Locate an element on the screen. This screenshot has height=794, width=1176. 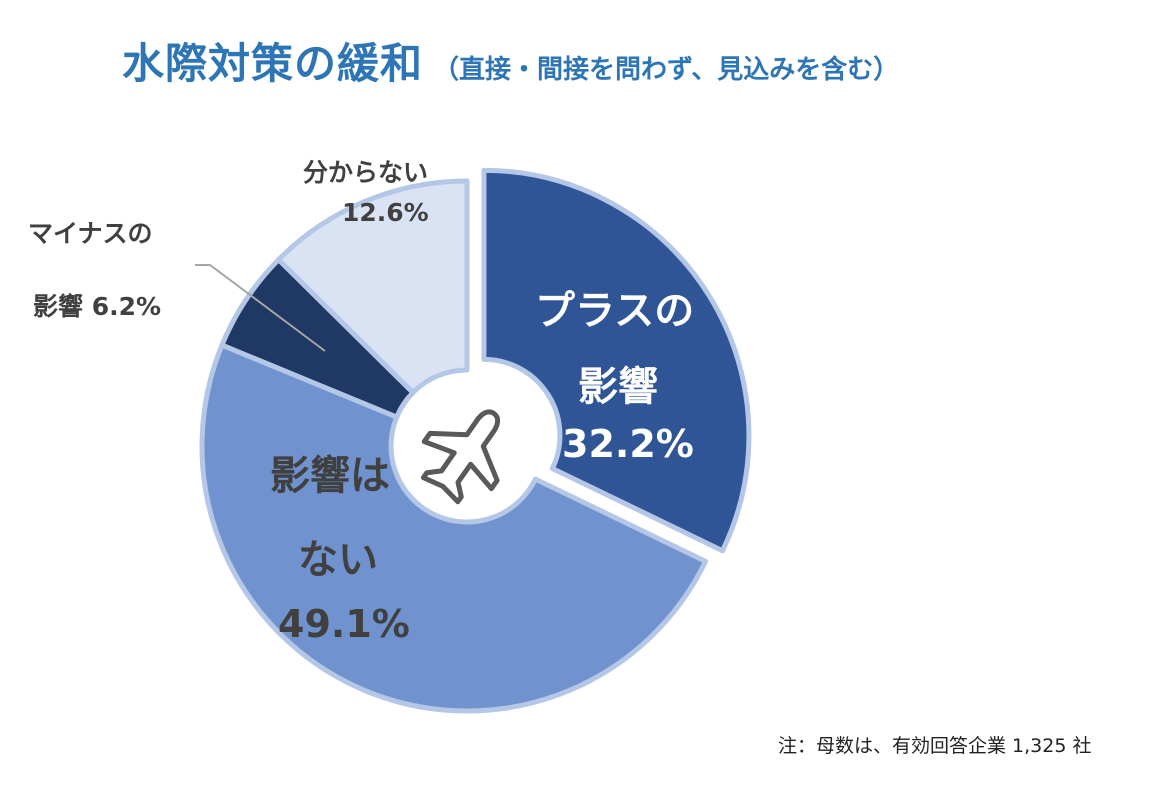
label-plus-line1: プラスの is located at coordinates (615, 311).